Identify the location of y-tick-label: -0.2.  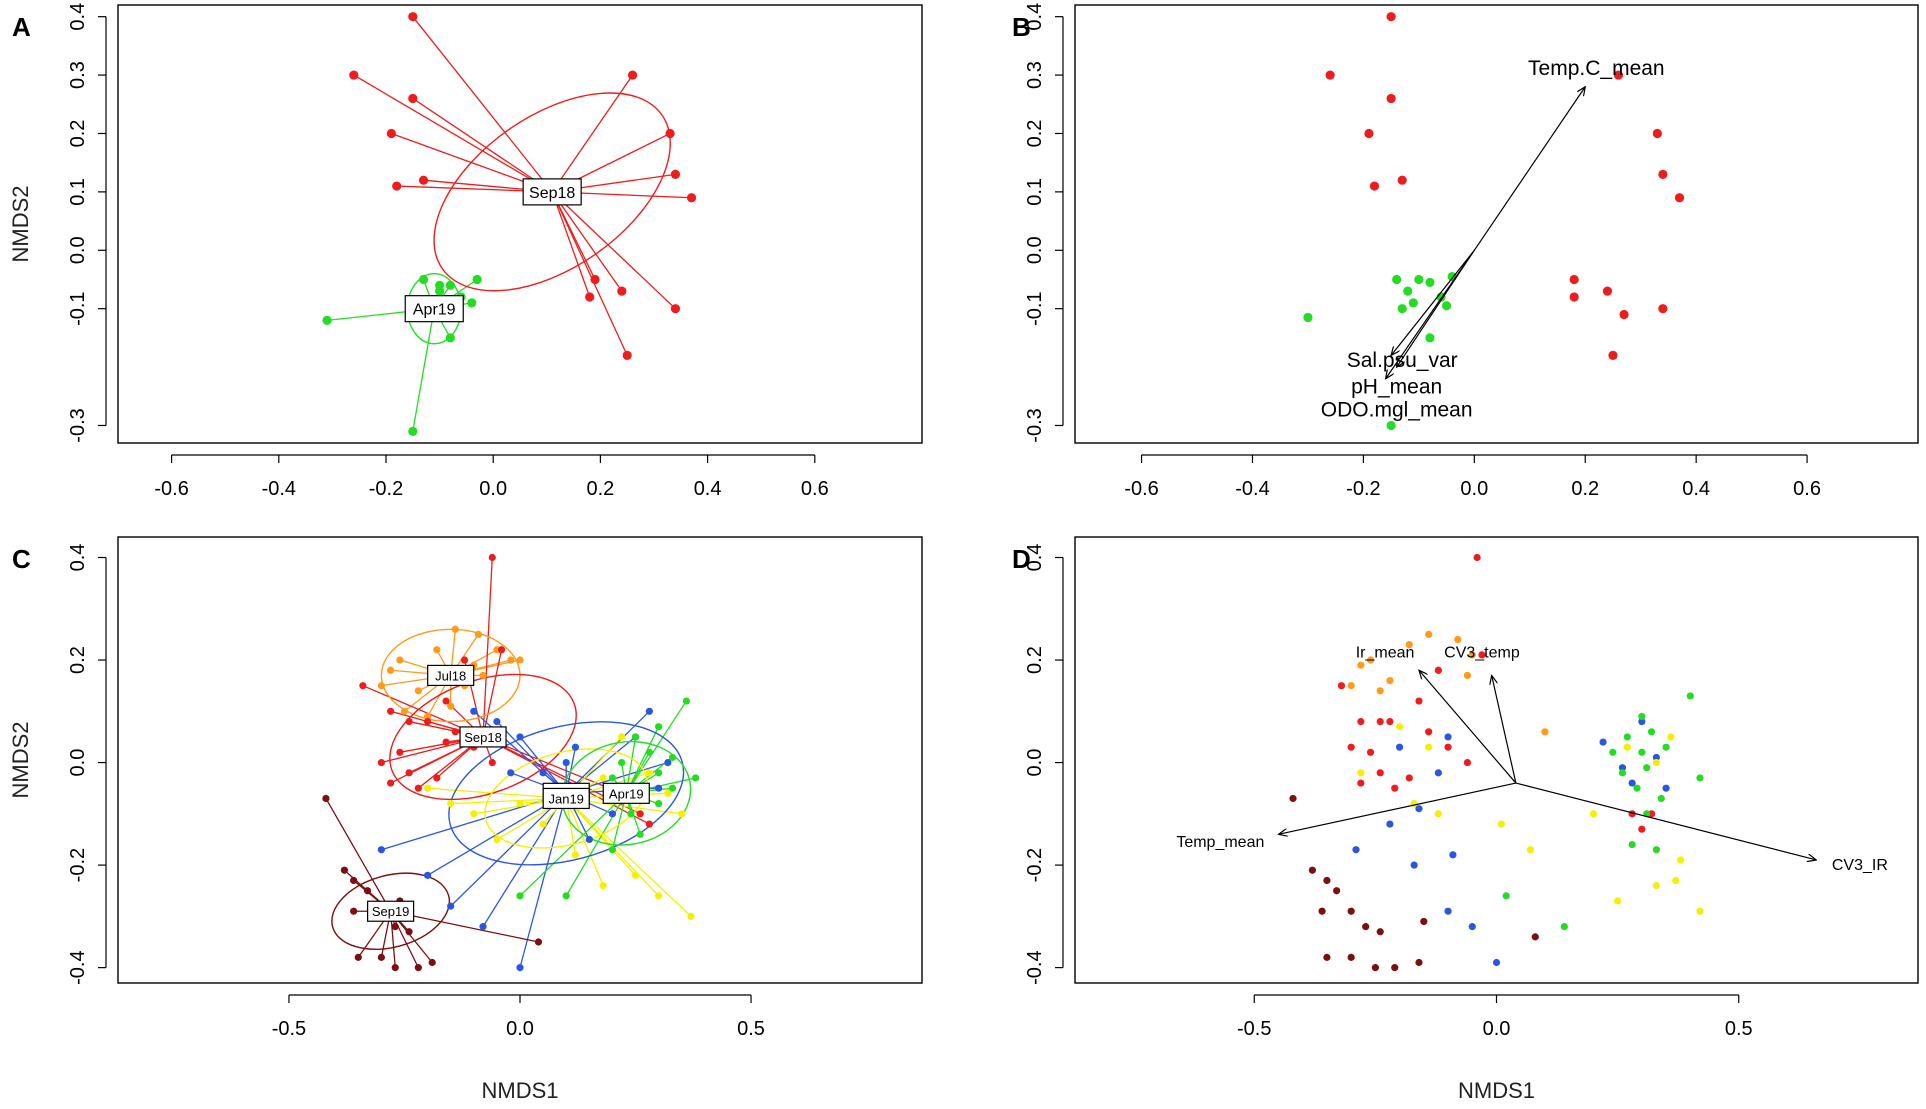
(78, 865).